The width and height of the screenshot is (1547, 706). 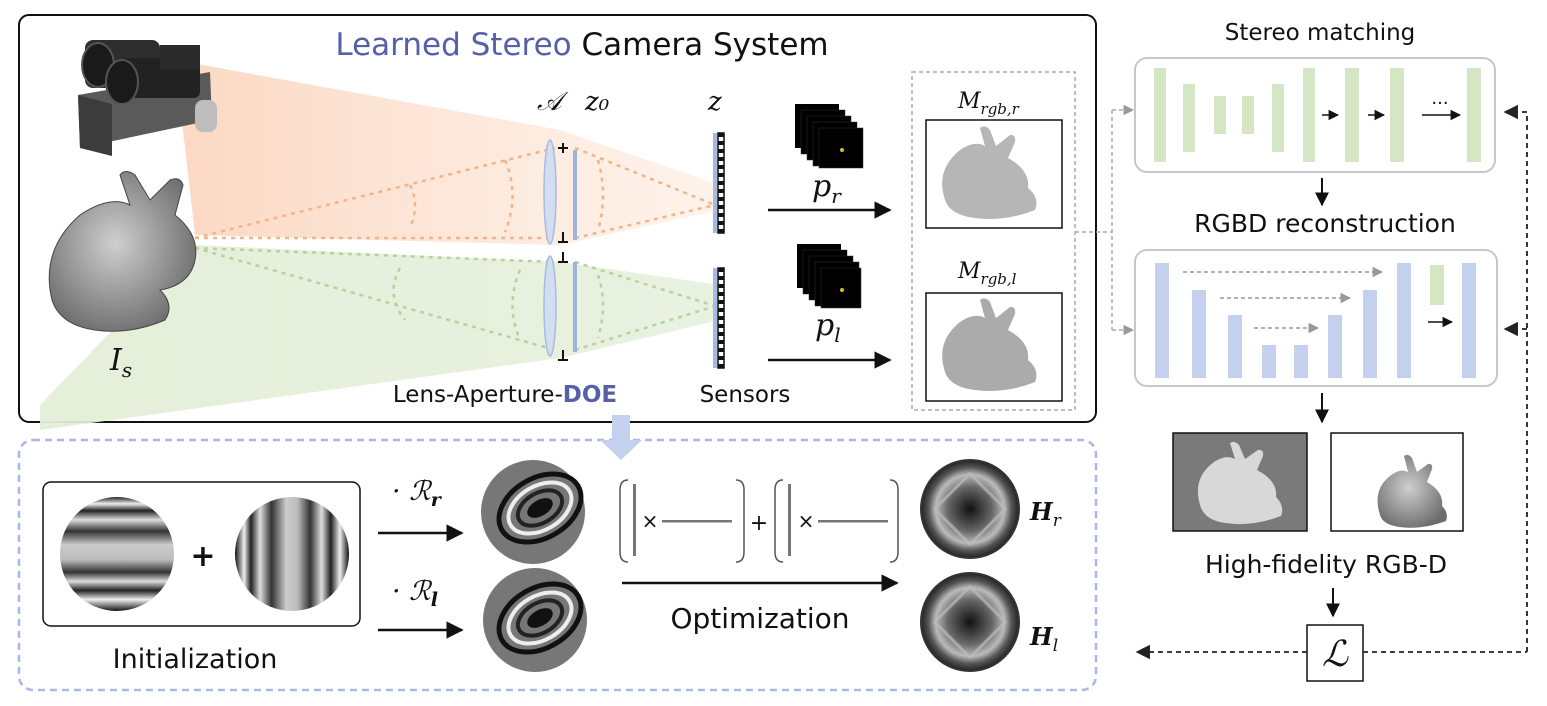 I want to click on rgbd-blocks, so click(x=1315, y=320).